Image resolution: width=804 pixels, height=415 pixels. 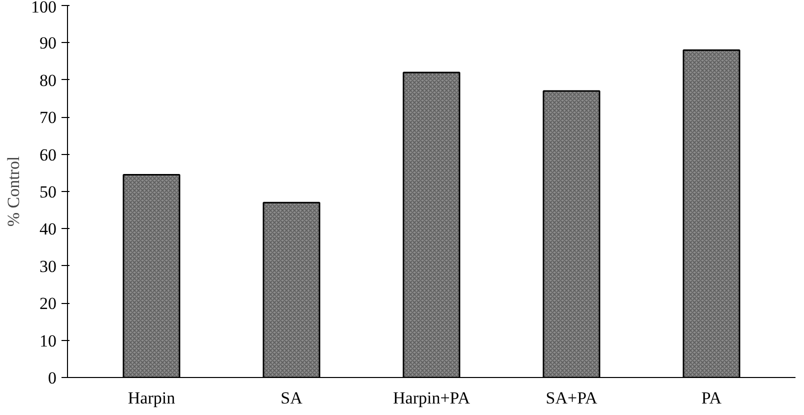 I want to click on y-tick-label: 60, so click(x=48, y=154).